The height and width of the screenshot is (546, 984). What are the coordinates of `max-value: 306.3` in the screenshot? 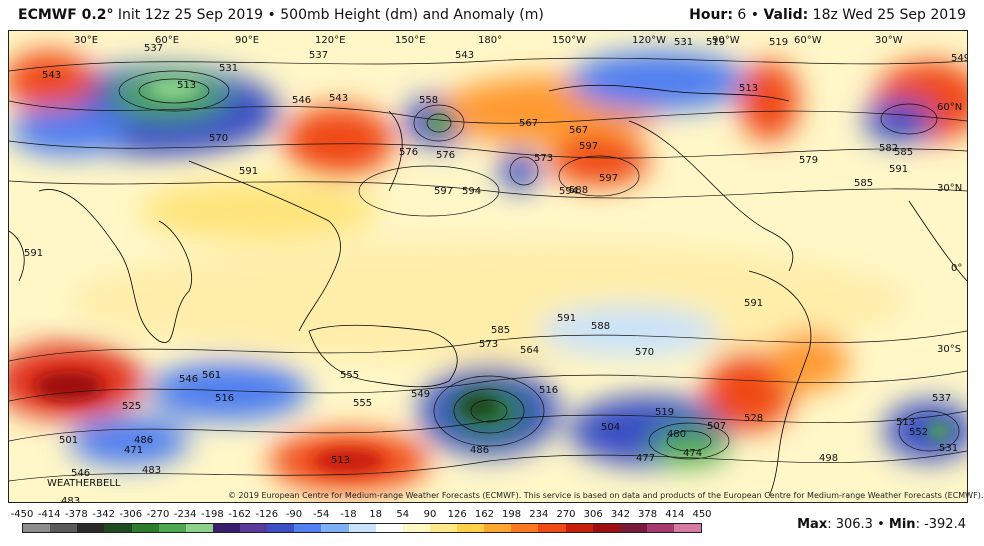 It's located at (854, 524).